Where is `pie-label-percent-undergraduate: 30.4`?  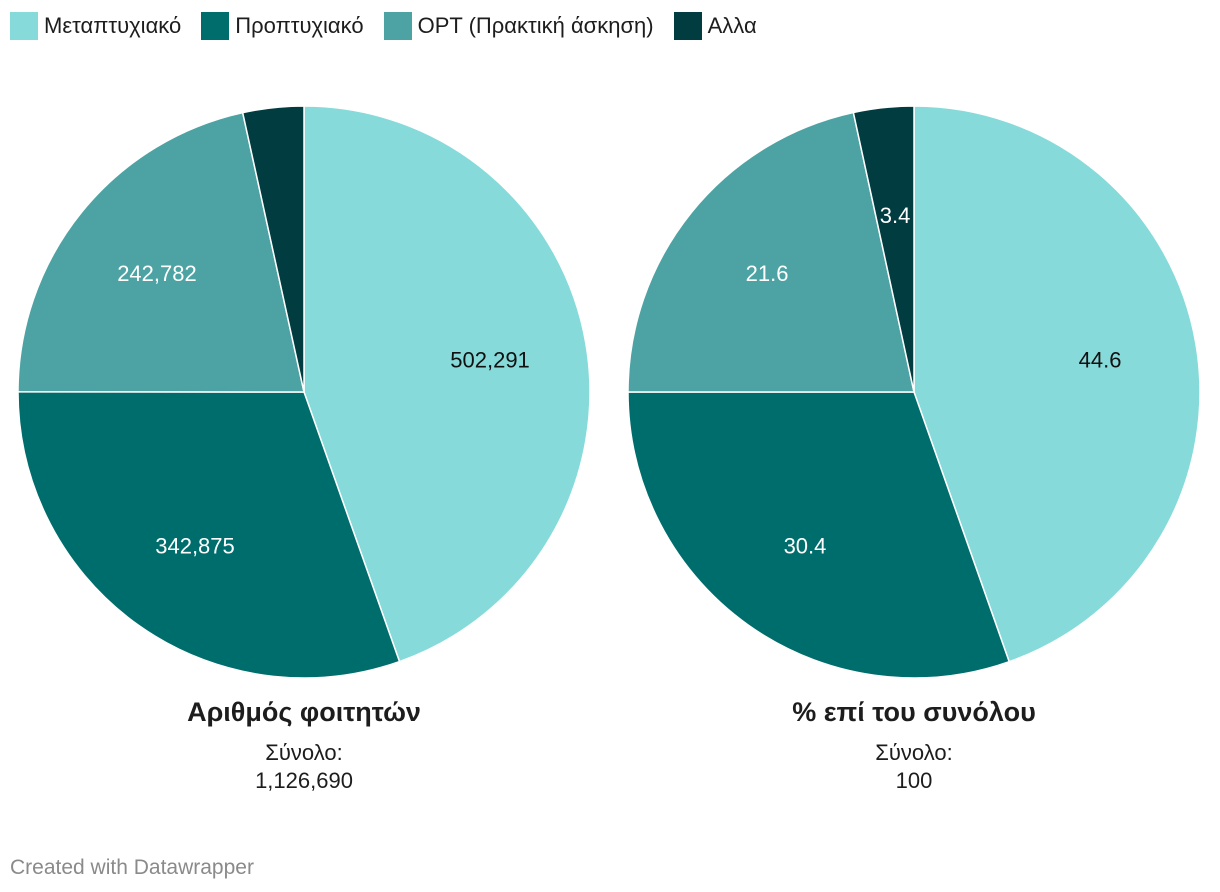 pie-label-percent-undergraduate: 30.4 is located at coordinates (805, 546).